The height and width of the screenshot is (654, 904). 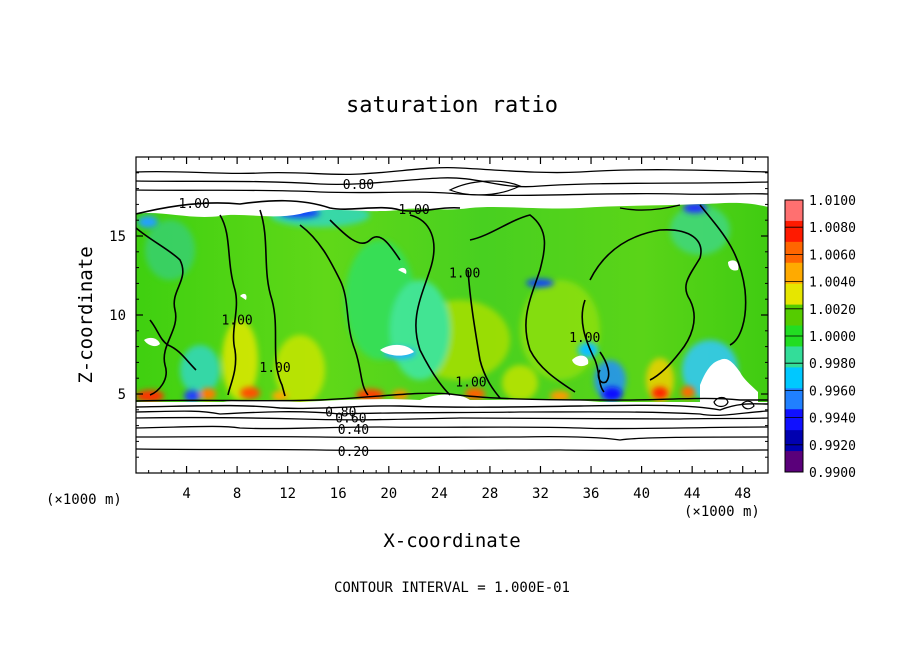 What do you see at coordinates (451, 541) in the screenshot?
I see `x-axis-title: X-coordinate` at bounding box center [451, 541].